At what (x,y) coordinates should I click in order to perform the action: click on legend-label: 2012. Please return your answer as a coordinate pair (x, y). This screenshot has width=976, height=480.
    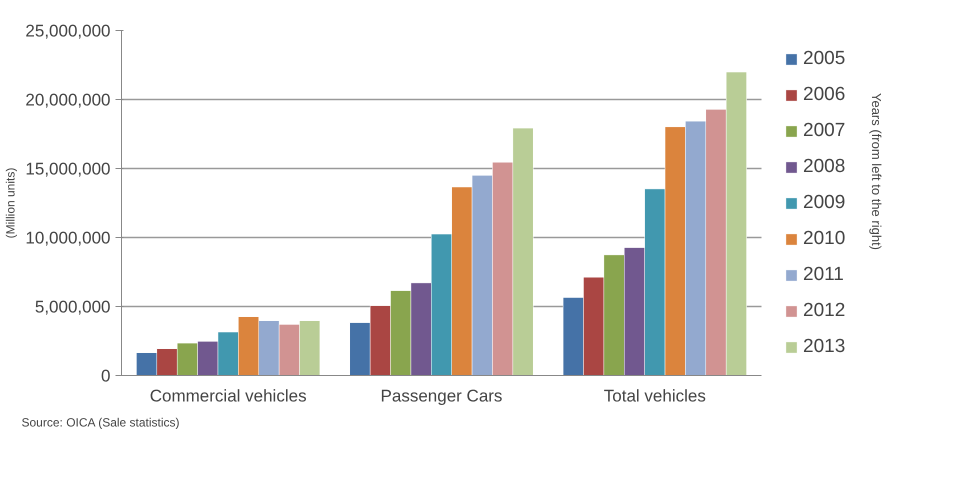
    Looking at the image, I should click on (824, 311).